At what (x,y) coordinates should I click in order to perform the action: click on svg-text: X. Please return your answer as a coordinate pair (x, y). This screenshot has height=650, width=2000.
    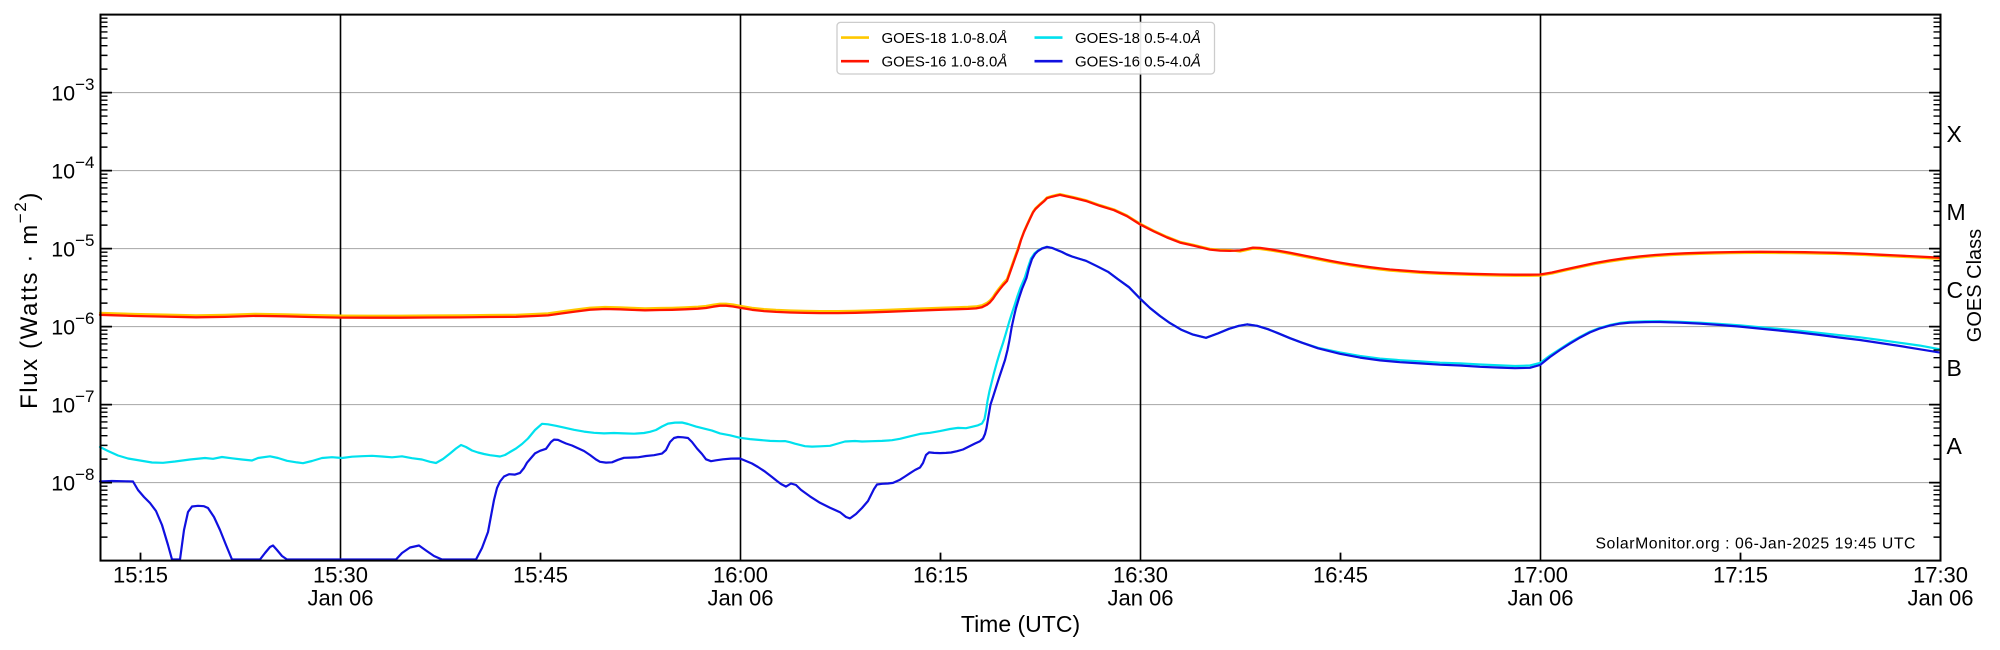
    Looking at the image, I should click on (1954, 134).